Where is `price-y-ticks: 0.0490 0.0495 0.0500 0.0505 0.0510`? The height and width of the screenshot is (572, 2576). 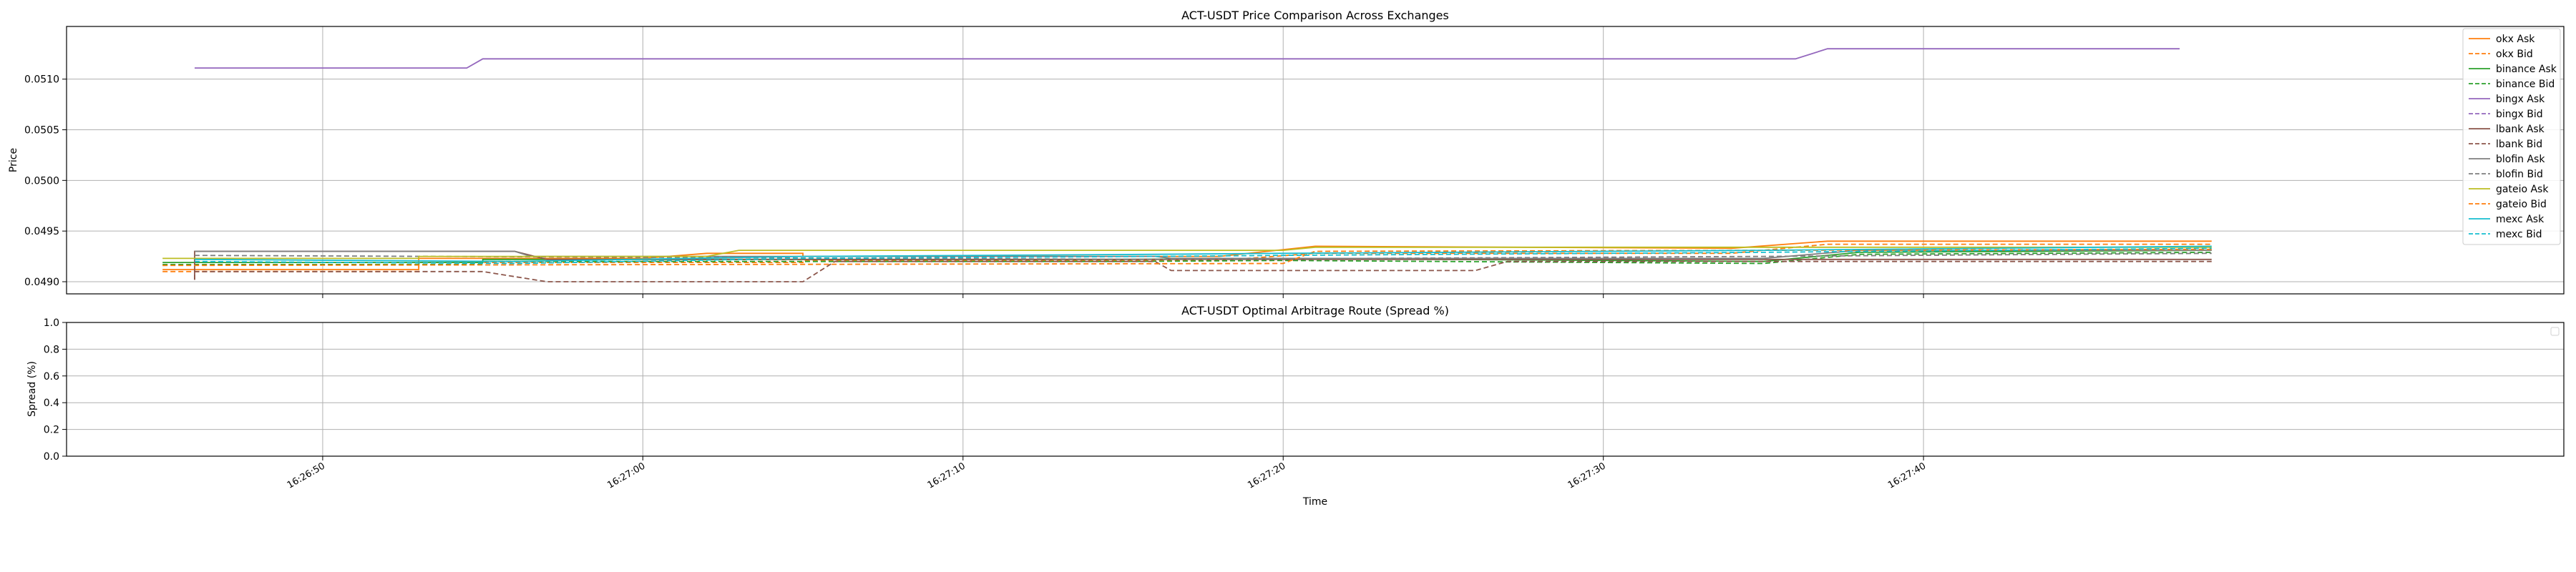
price-y-ticks: 0.0490 0.0495 0.0500 0.0505 0.0510 is located at coordinates (45, 181).